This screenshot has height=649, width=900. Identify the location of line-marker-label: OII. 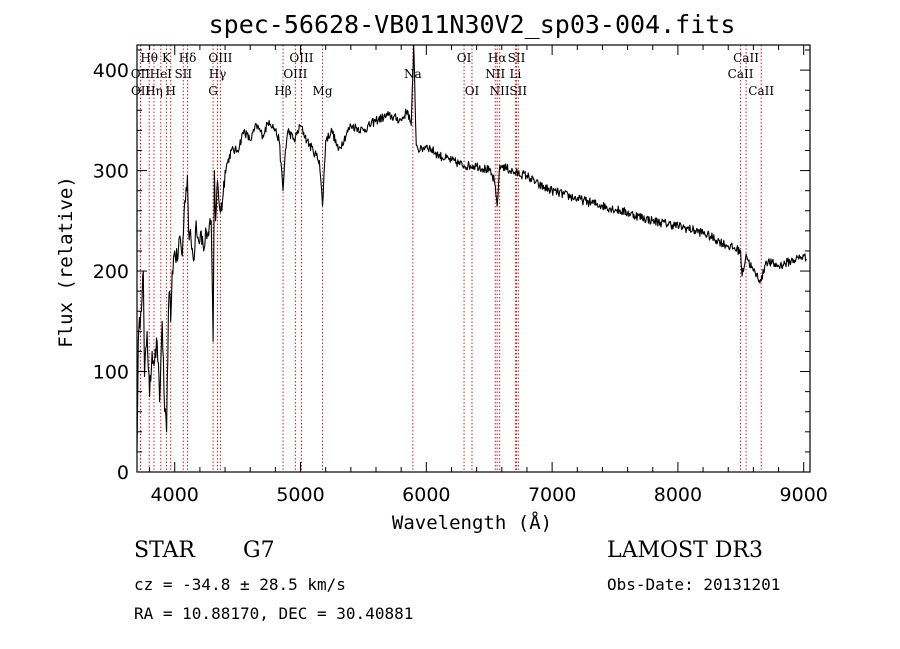
(141, 91).